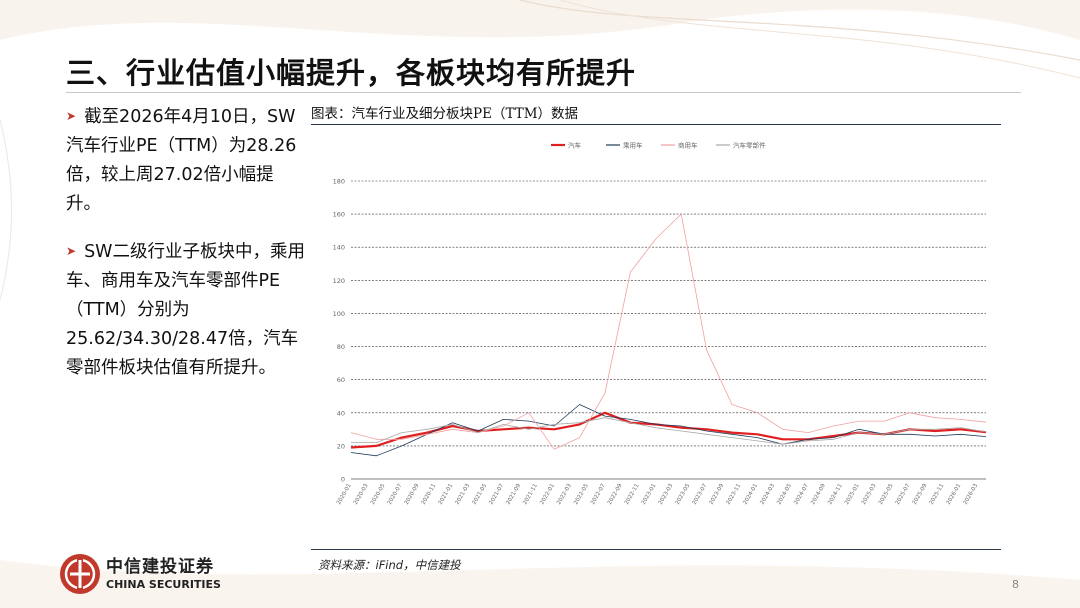  Describe the element at coordinates (688, 145) in the screenshot. I see `legend-label: 商用车` at that location.